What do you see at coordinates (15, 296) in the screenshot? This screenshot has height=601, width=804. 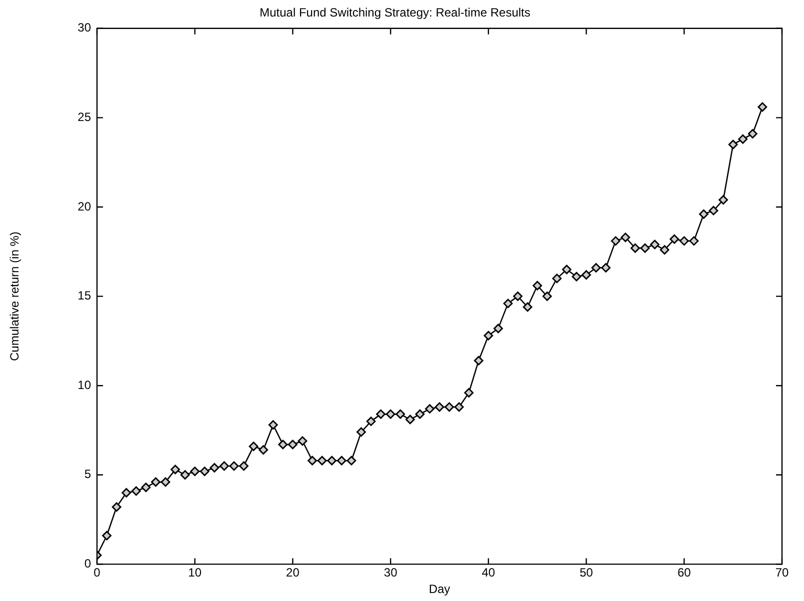 I see `y-axis-title: Cumulative return (in %)` at bounding box center [15, 296].